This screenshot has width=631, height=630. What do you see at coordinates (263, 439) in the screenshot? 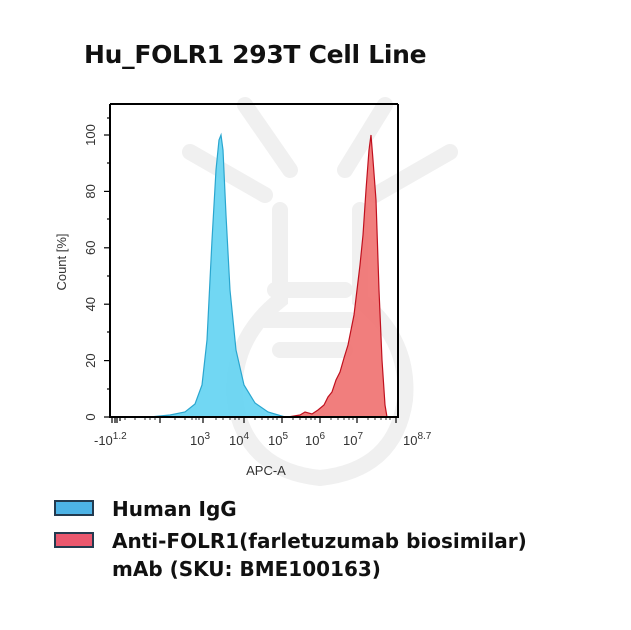
I see `x-axis-tick-labels: -101.2 10³ 10⁴ 10⁵ 10⁶ 10⁷ 108.7` at bounding box center [263, 439].